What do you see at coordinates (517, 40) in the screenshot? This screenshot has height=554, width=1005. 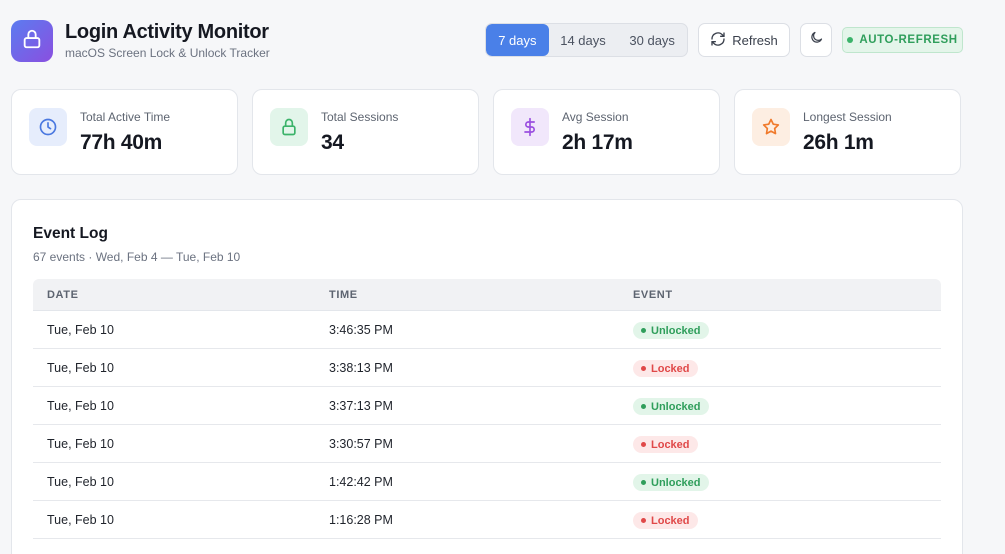 I see `range-7-days-button: 7 days` at bounding box center [517, 40].